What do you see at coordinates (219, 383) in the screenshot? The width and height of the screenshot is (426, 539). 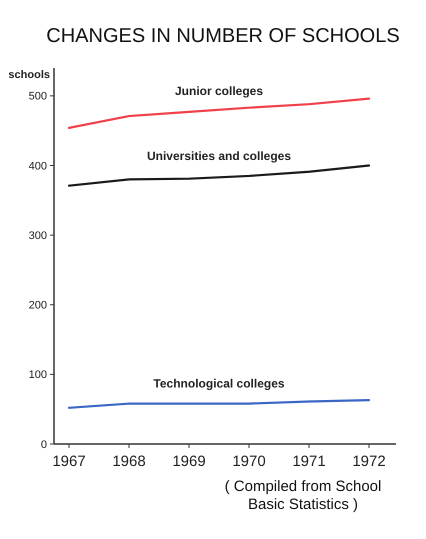 I see `series-label: Technological colleges` at bounding box center [219, 383].